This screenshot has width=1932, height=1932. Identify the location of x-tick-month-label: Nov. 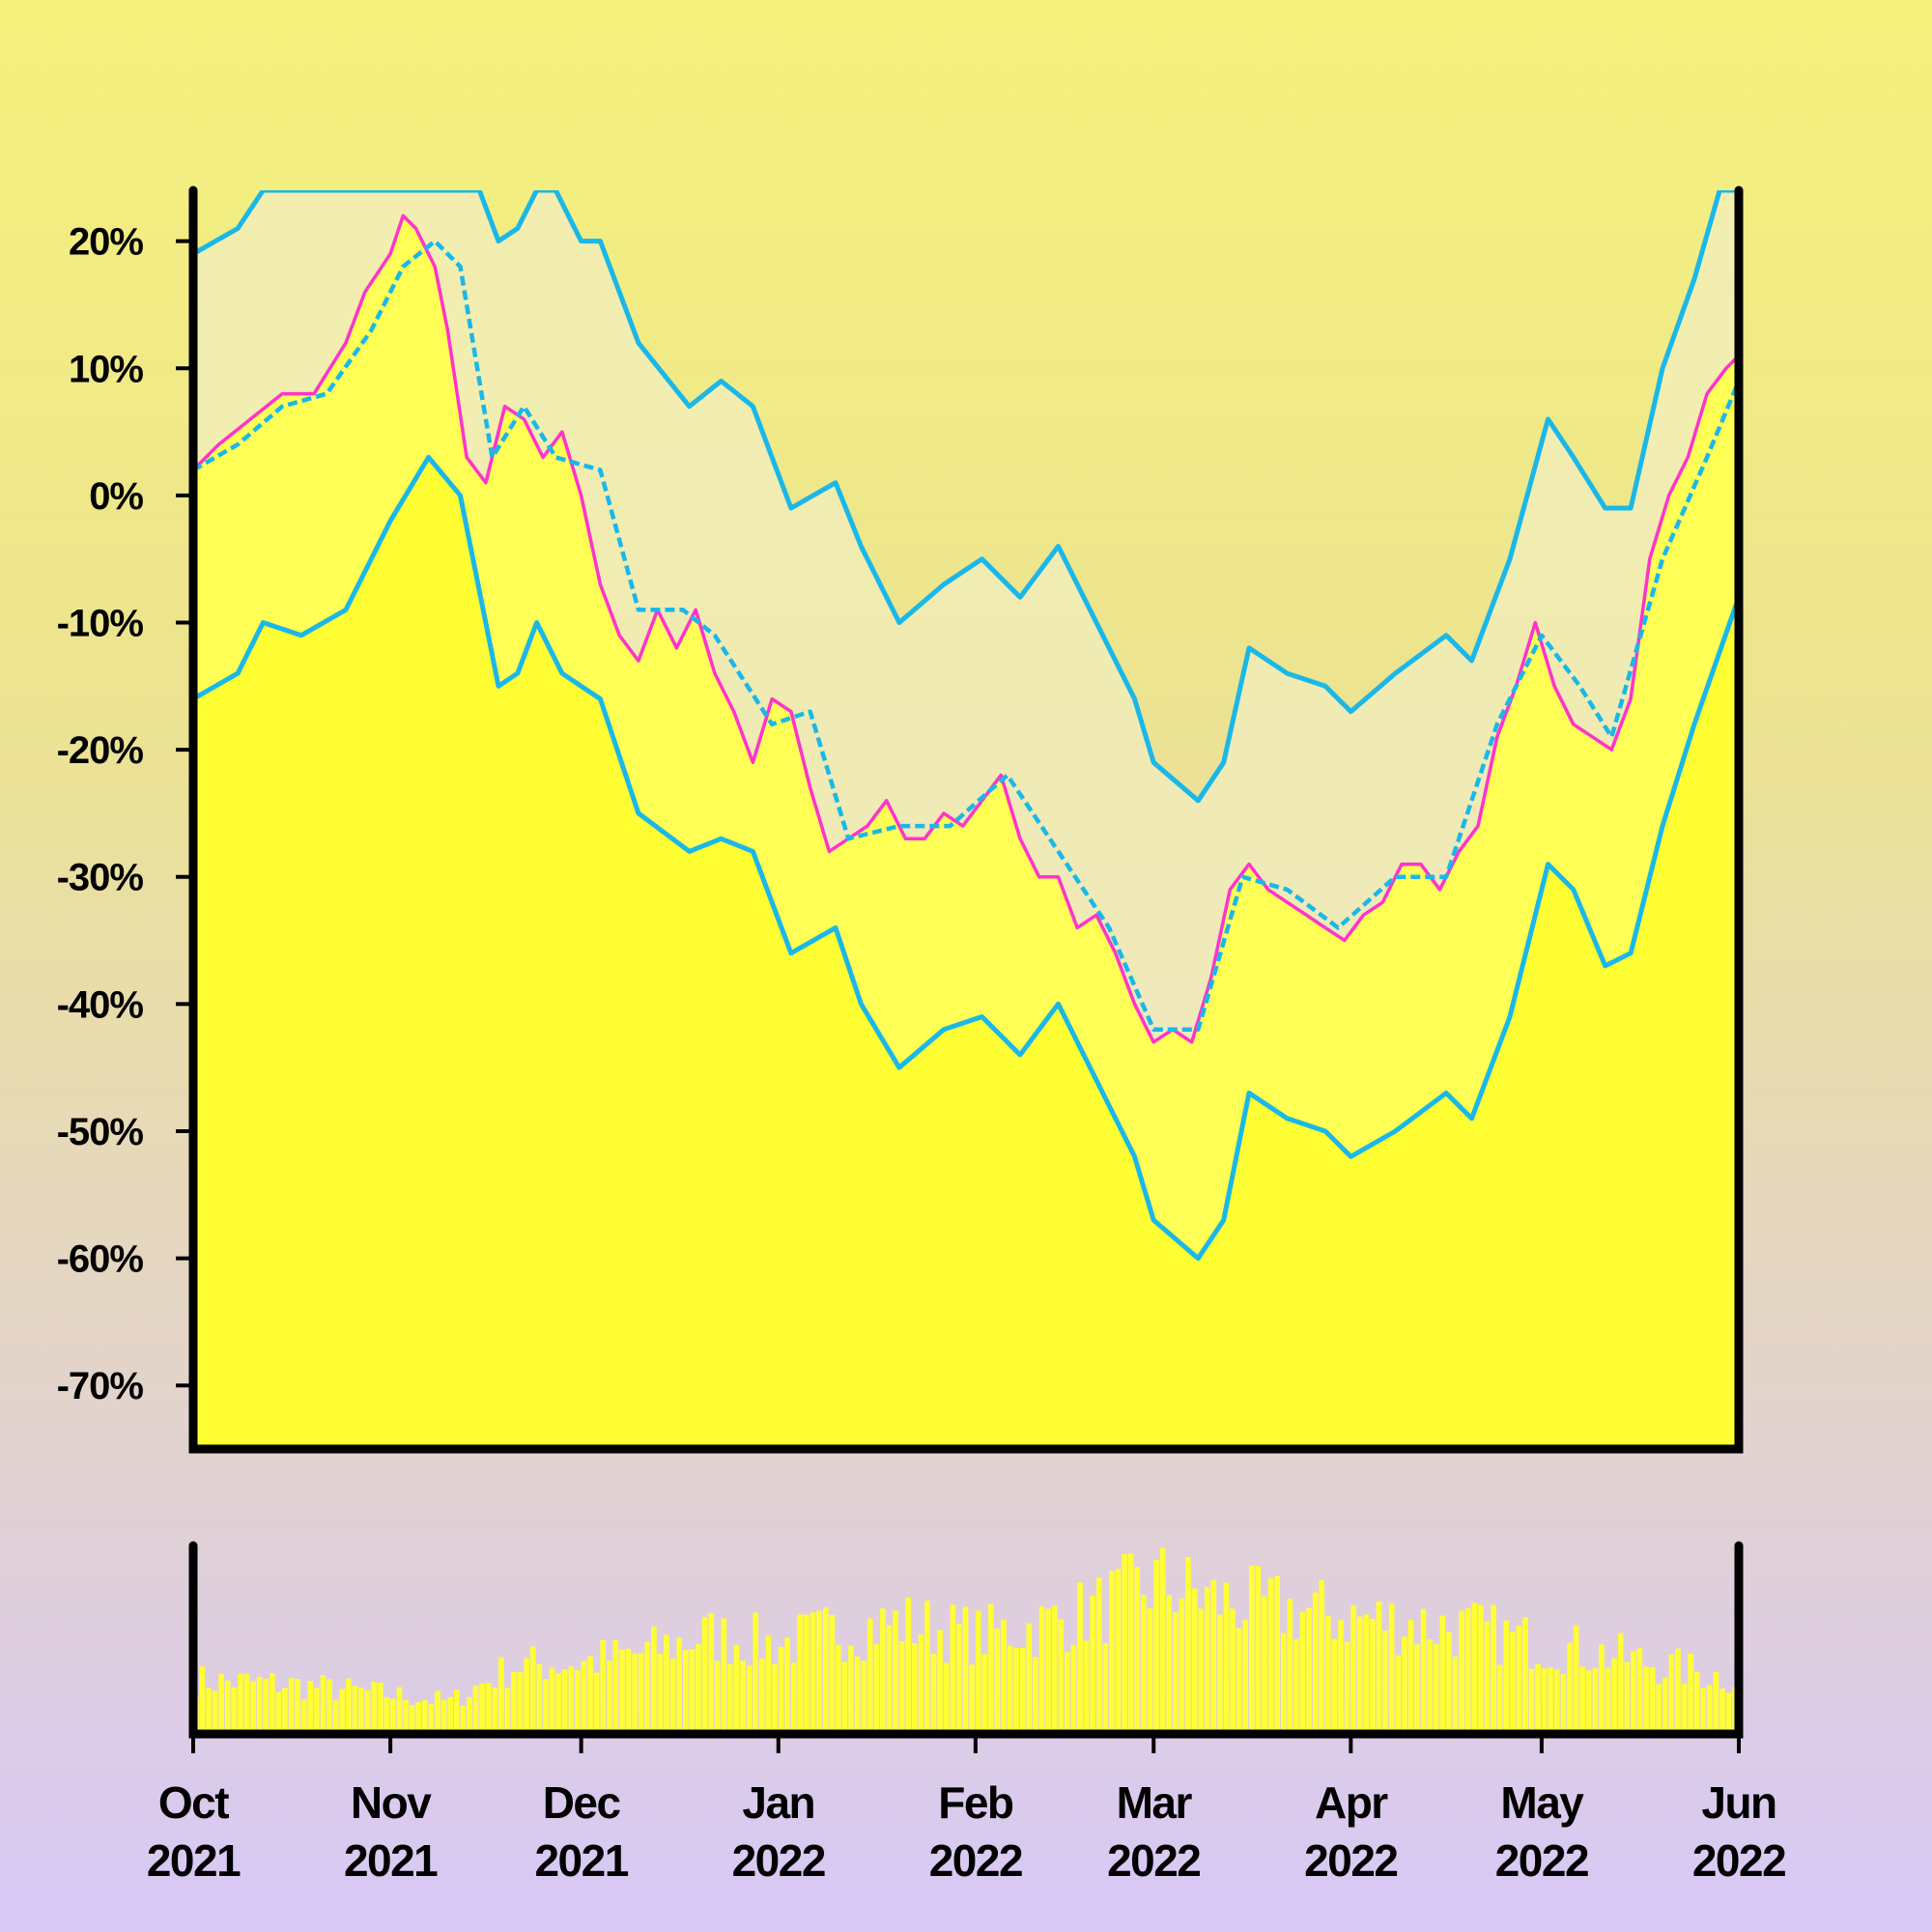
(391, 1802).